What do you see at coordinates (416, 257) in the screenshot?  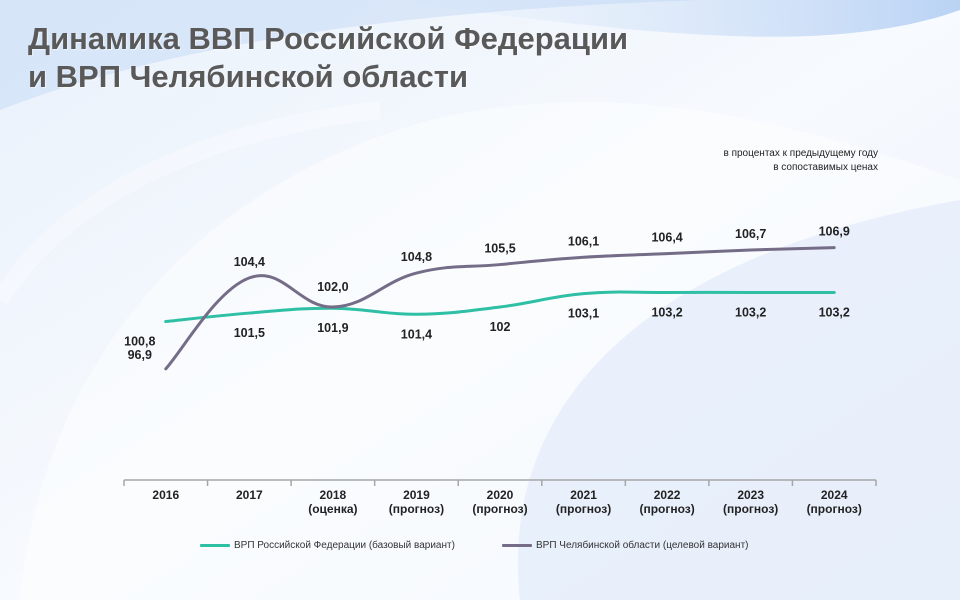 I see `data-label: 104,8` at bounding box center [416, 257].